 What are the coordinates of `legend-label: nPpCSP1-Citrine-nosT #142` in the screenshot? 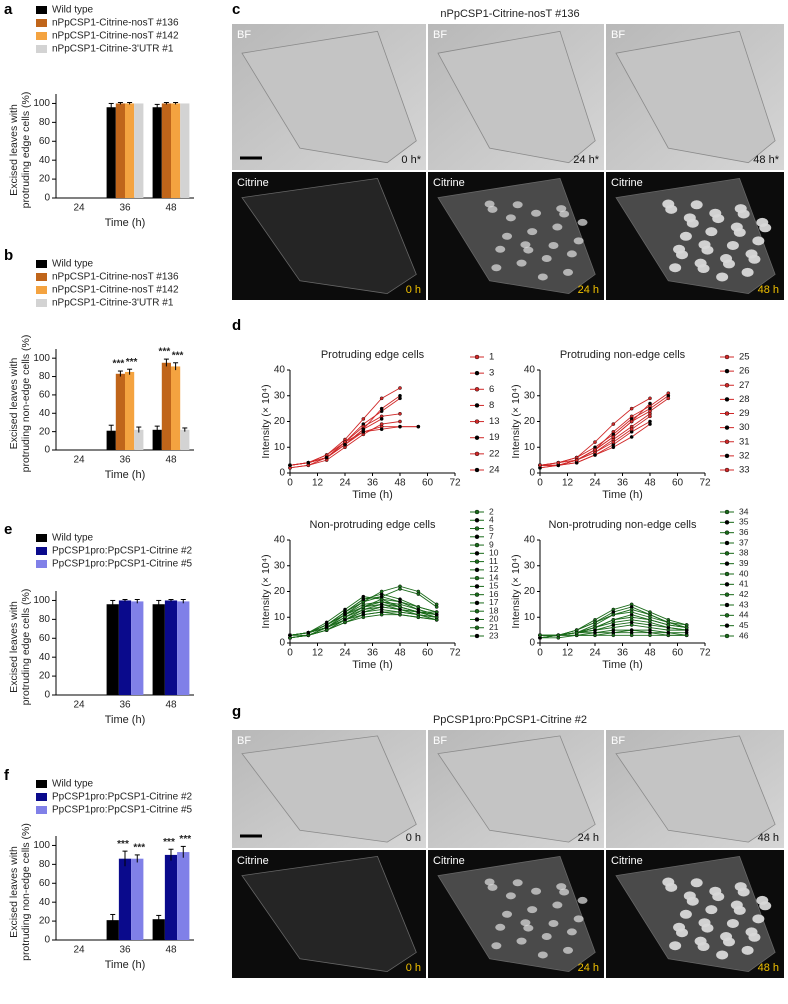 It's located at (115, 36).